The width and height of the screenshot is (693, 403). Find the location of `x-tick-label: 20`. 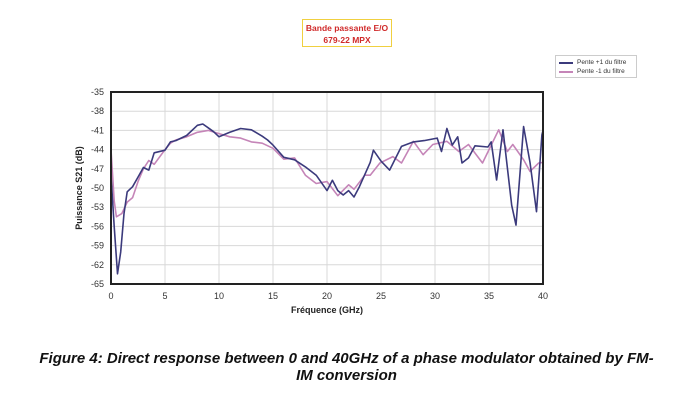

x-tick-label: 20 is located at coordinates (327, 296).